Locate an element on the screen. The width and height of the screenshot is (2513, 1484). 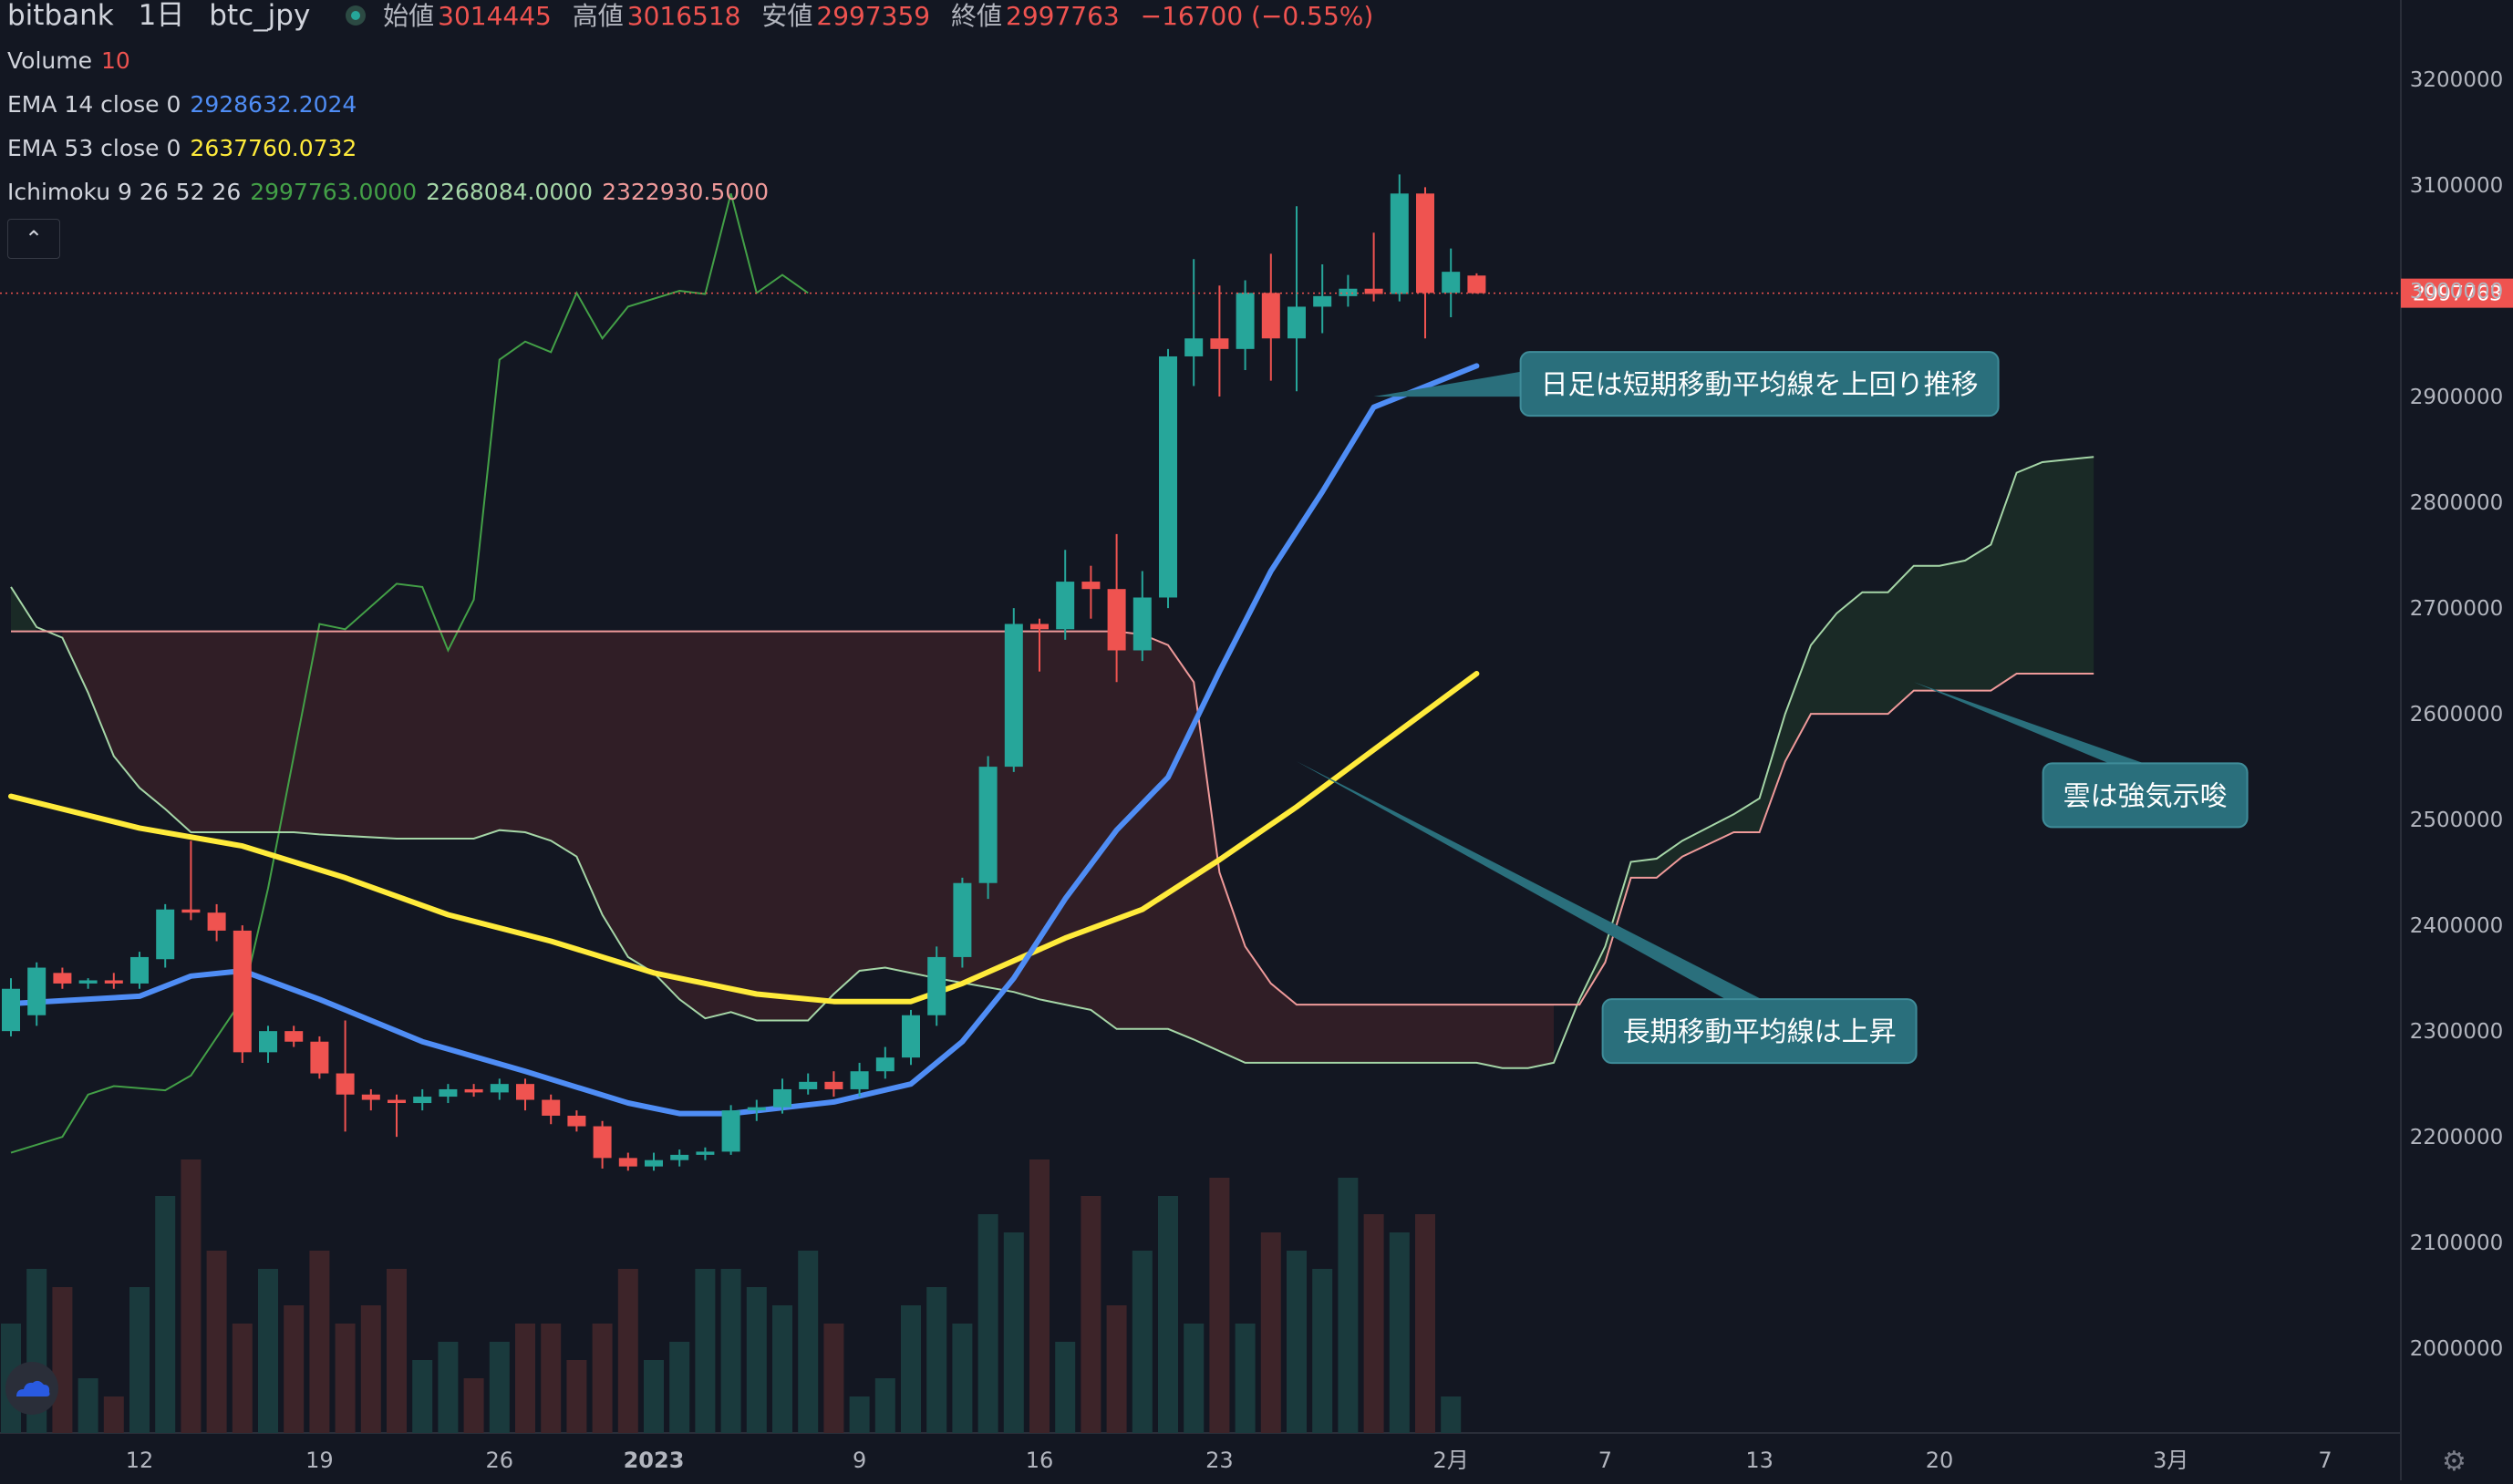
y-tick-label: 2100000 is located at coordinates (2456, 1243).